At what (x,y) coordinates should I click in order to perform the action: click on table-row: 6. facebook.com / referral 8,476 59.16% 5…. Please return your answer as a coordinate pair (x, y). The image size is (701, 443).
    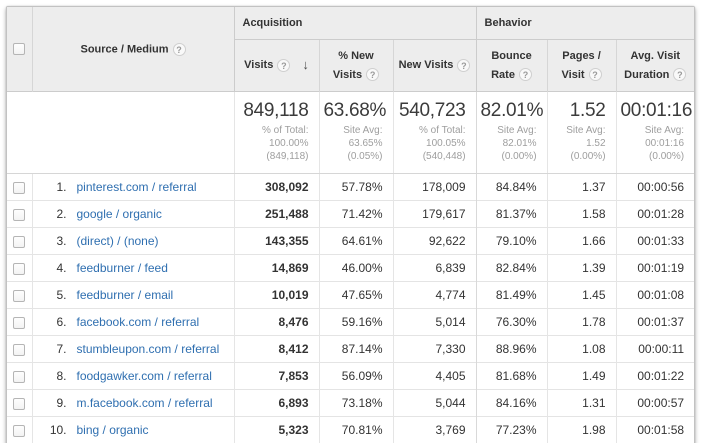
    Looking at the image, I should click on (351, 322).